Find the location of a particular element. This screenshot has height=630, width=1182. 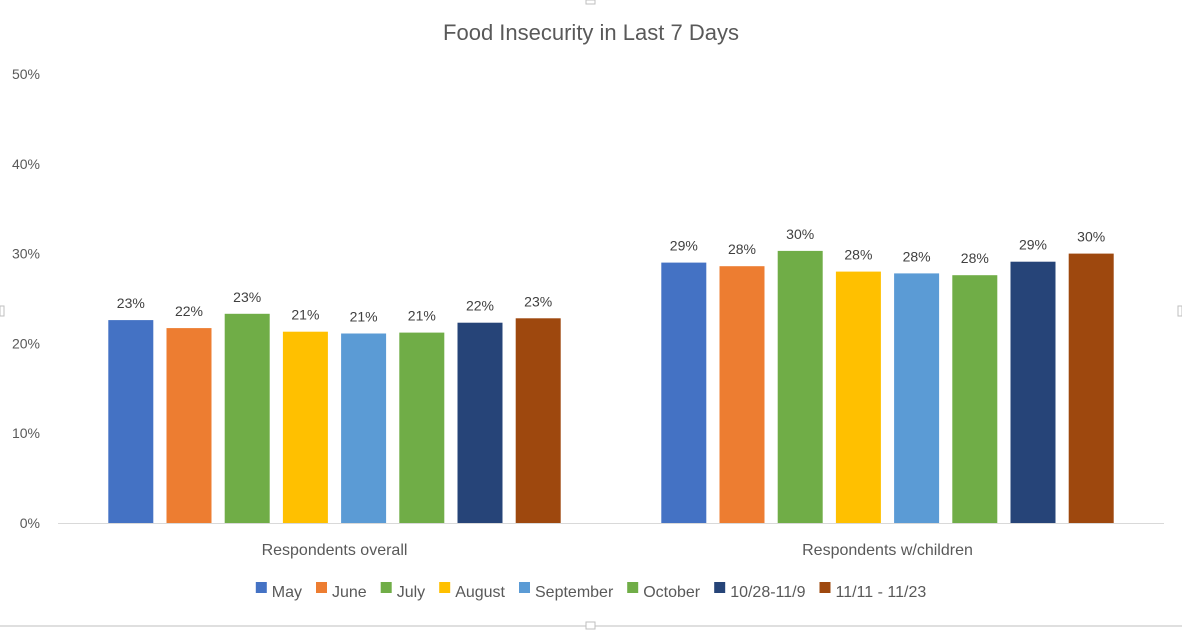

y-axis: 0% 10% 20% 30% 40% 50% is located at coordinates (26, 298).